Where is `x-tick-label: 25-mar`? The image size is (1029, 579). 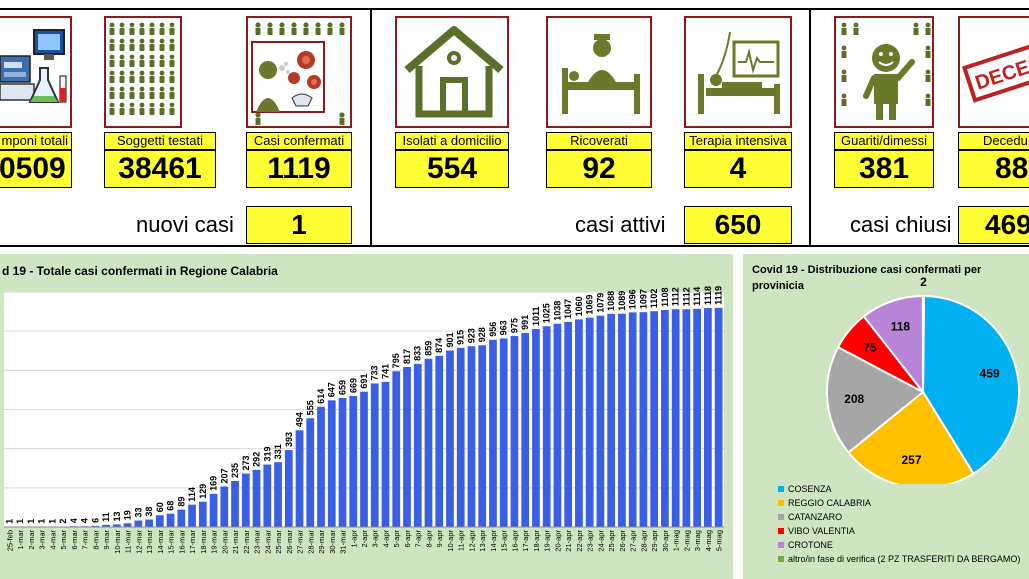 x-tick-label: 25-mar is located at coordinates (278, 542).